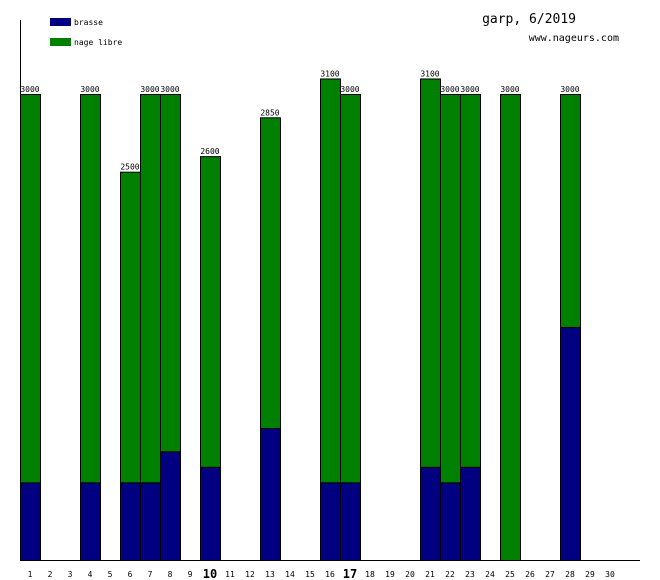  Describe the element at coordinates (60, 42) in the screenshot. I see `legend-swatch-nage-libre` at that location.